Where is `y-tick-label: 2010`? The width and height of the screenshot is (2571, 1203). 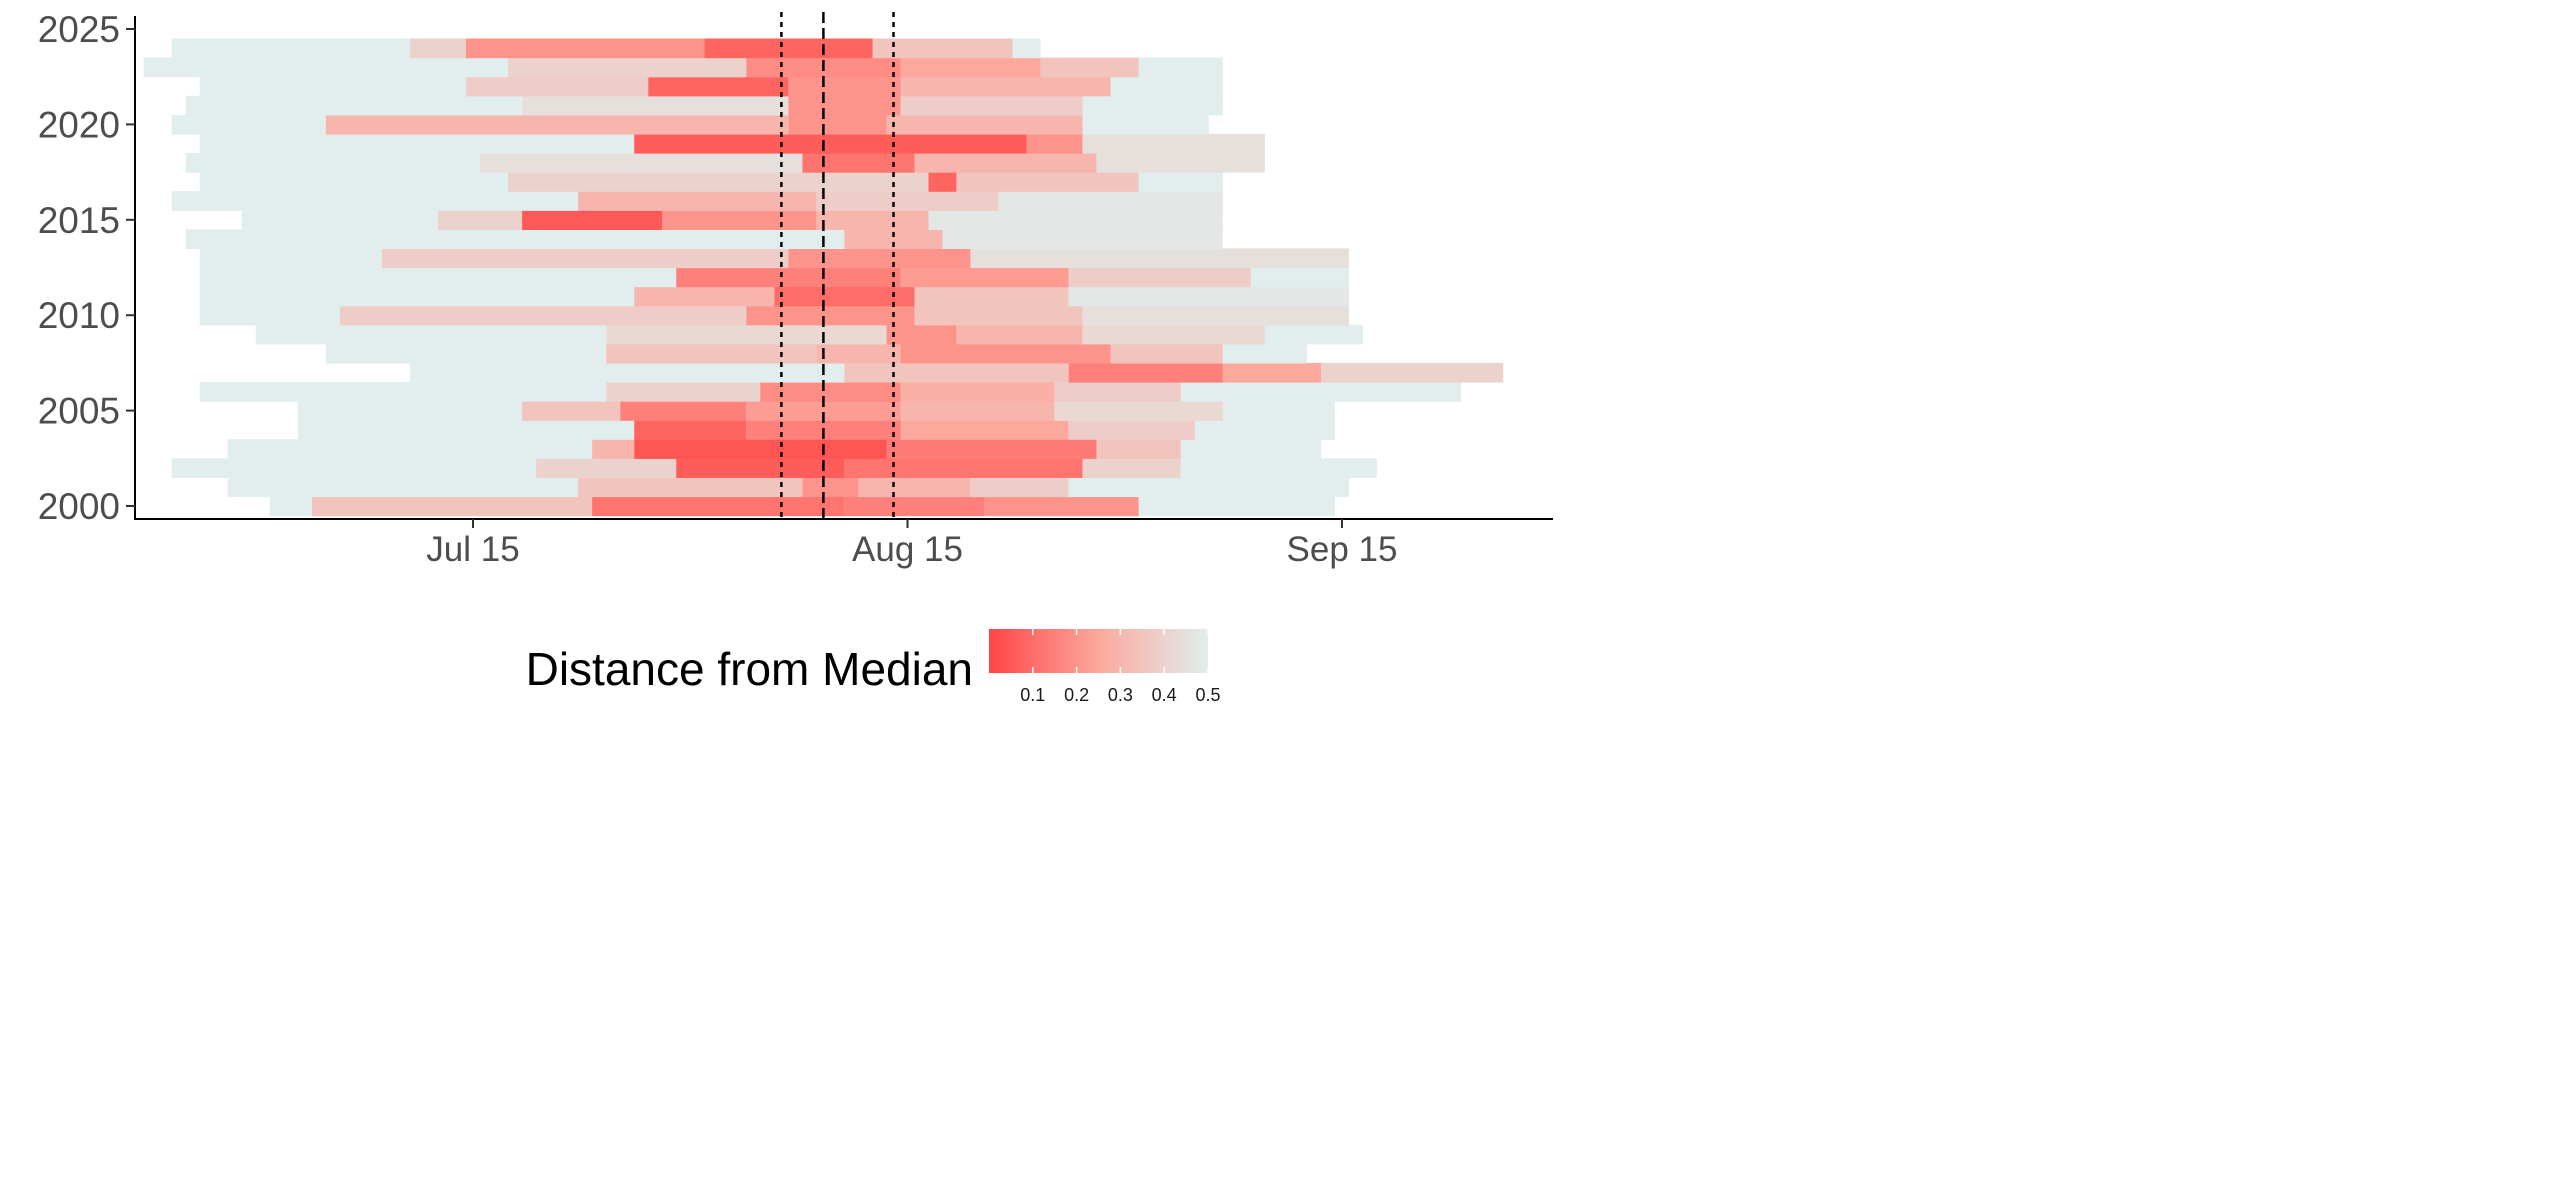 y-tick-label: 2010 is located at coordinates (79, 315).